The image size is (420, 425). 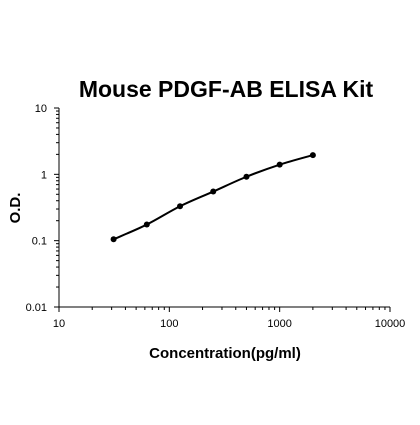 What do you see at coordinates (225, 353) in the screenshot?
I see `x-axis-label: Concentration(pg/ml)` at bounding box center [225, 353].